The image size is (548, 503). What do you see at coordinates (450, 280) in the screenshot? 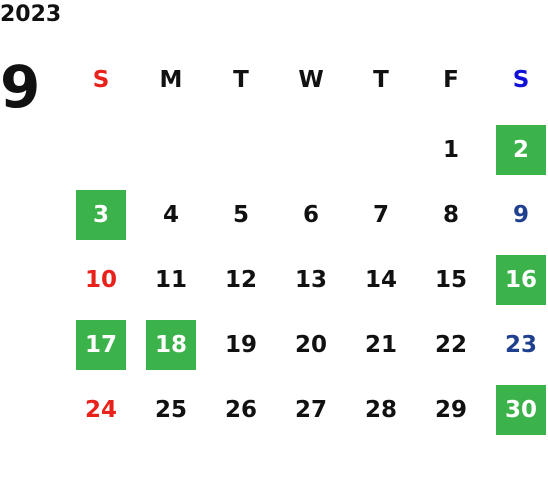
I see `day: 15` at bounding box center [450, 280].